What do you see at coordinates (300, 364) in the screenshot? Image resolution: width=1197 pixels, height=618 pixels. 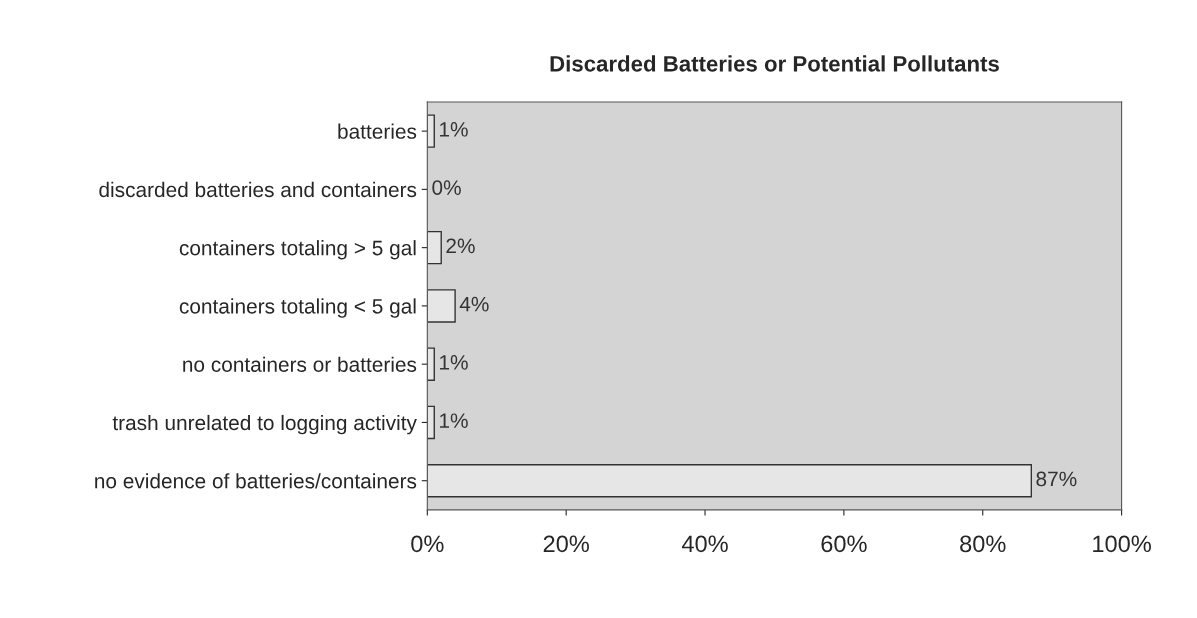 I see `y-tick-label: no containers or batteries` at bounding box center [300, 364].